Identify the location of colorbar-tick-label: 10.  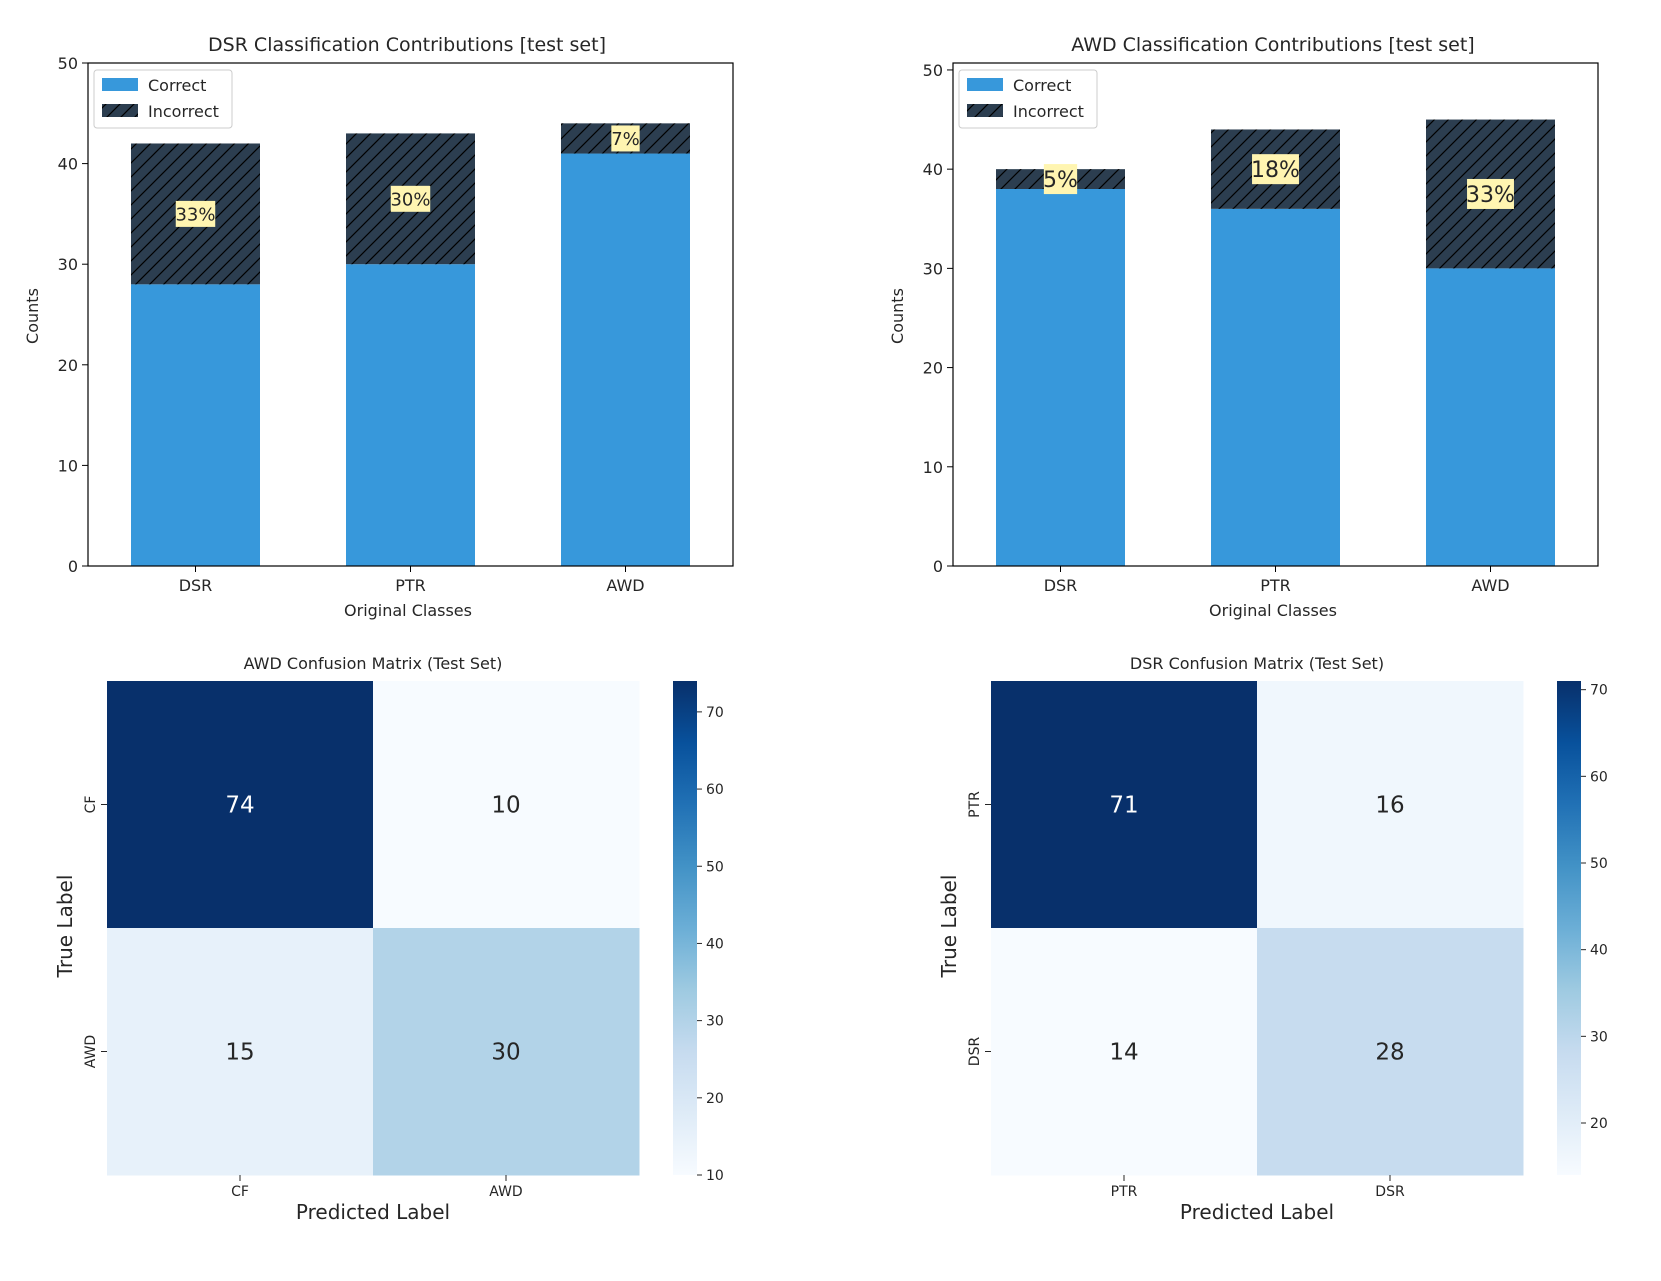
(715, 1176).